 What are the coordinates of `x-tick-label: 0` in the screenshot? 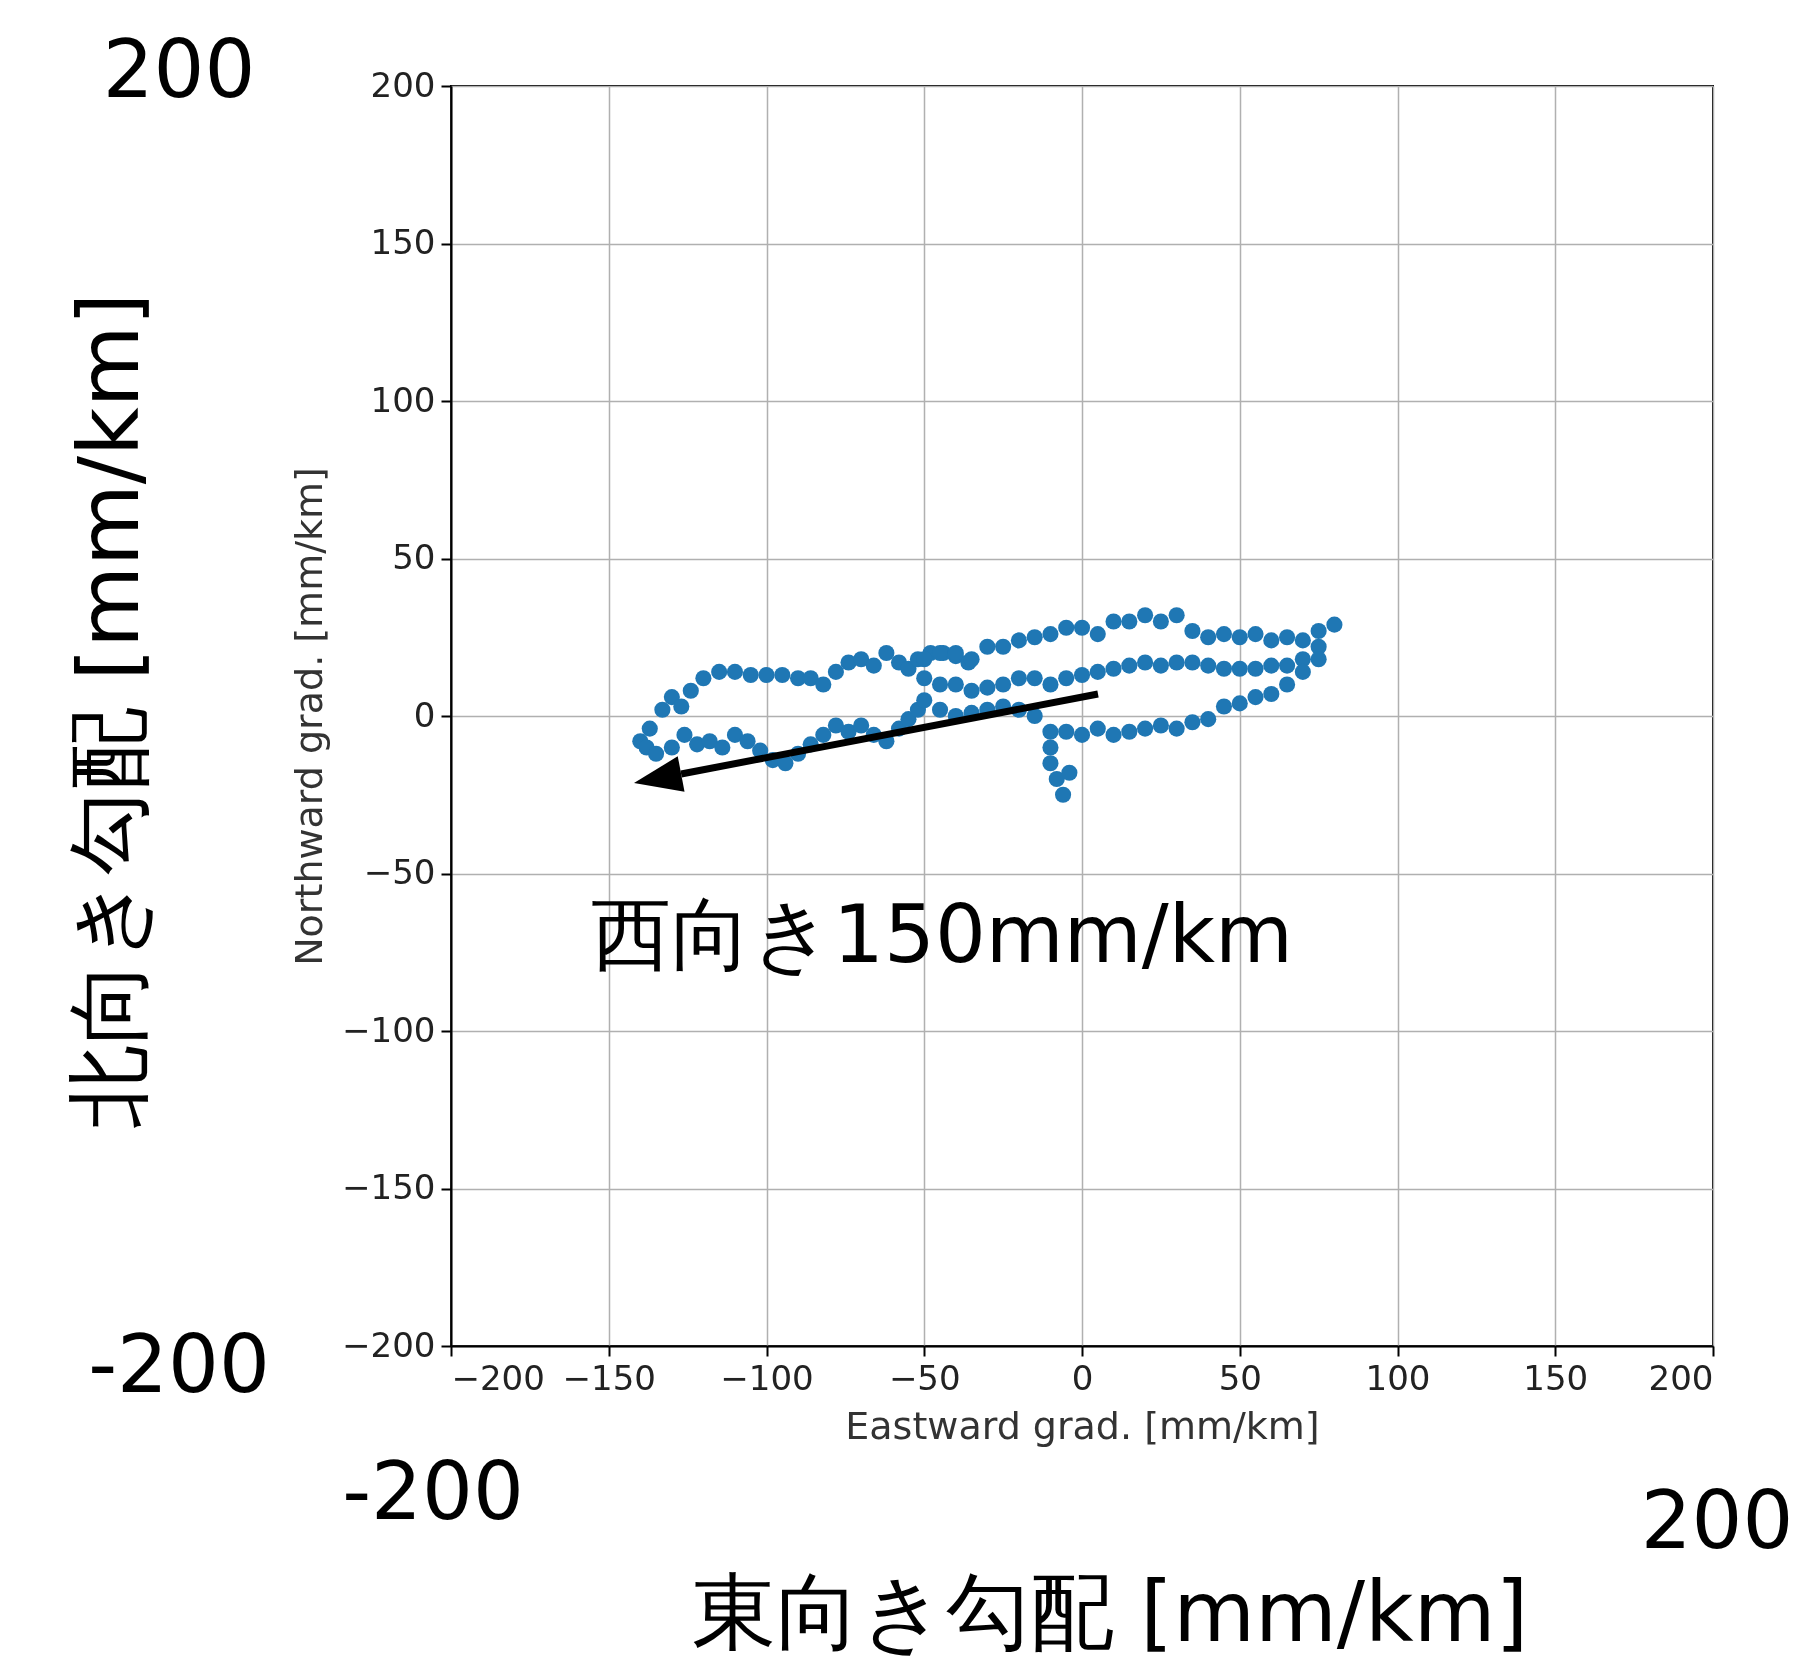 It's located at (1082, 1377).